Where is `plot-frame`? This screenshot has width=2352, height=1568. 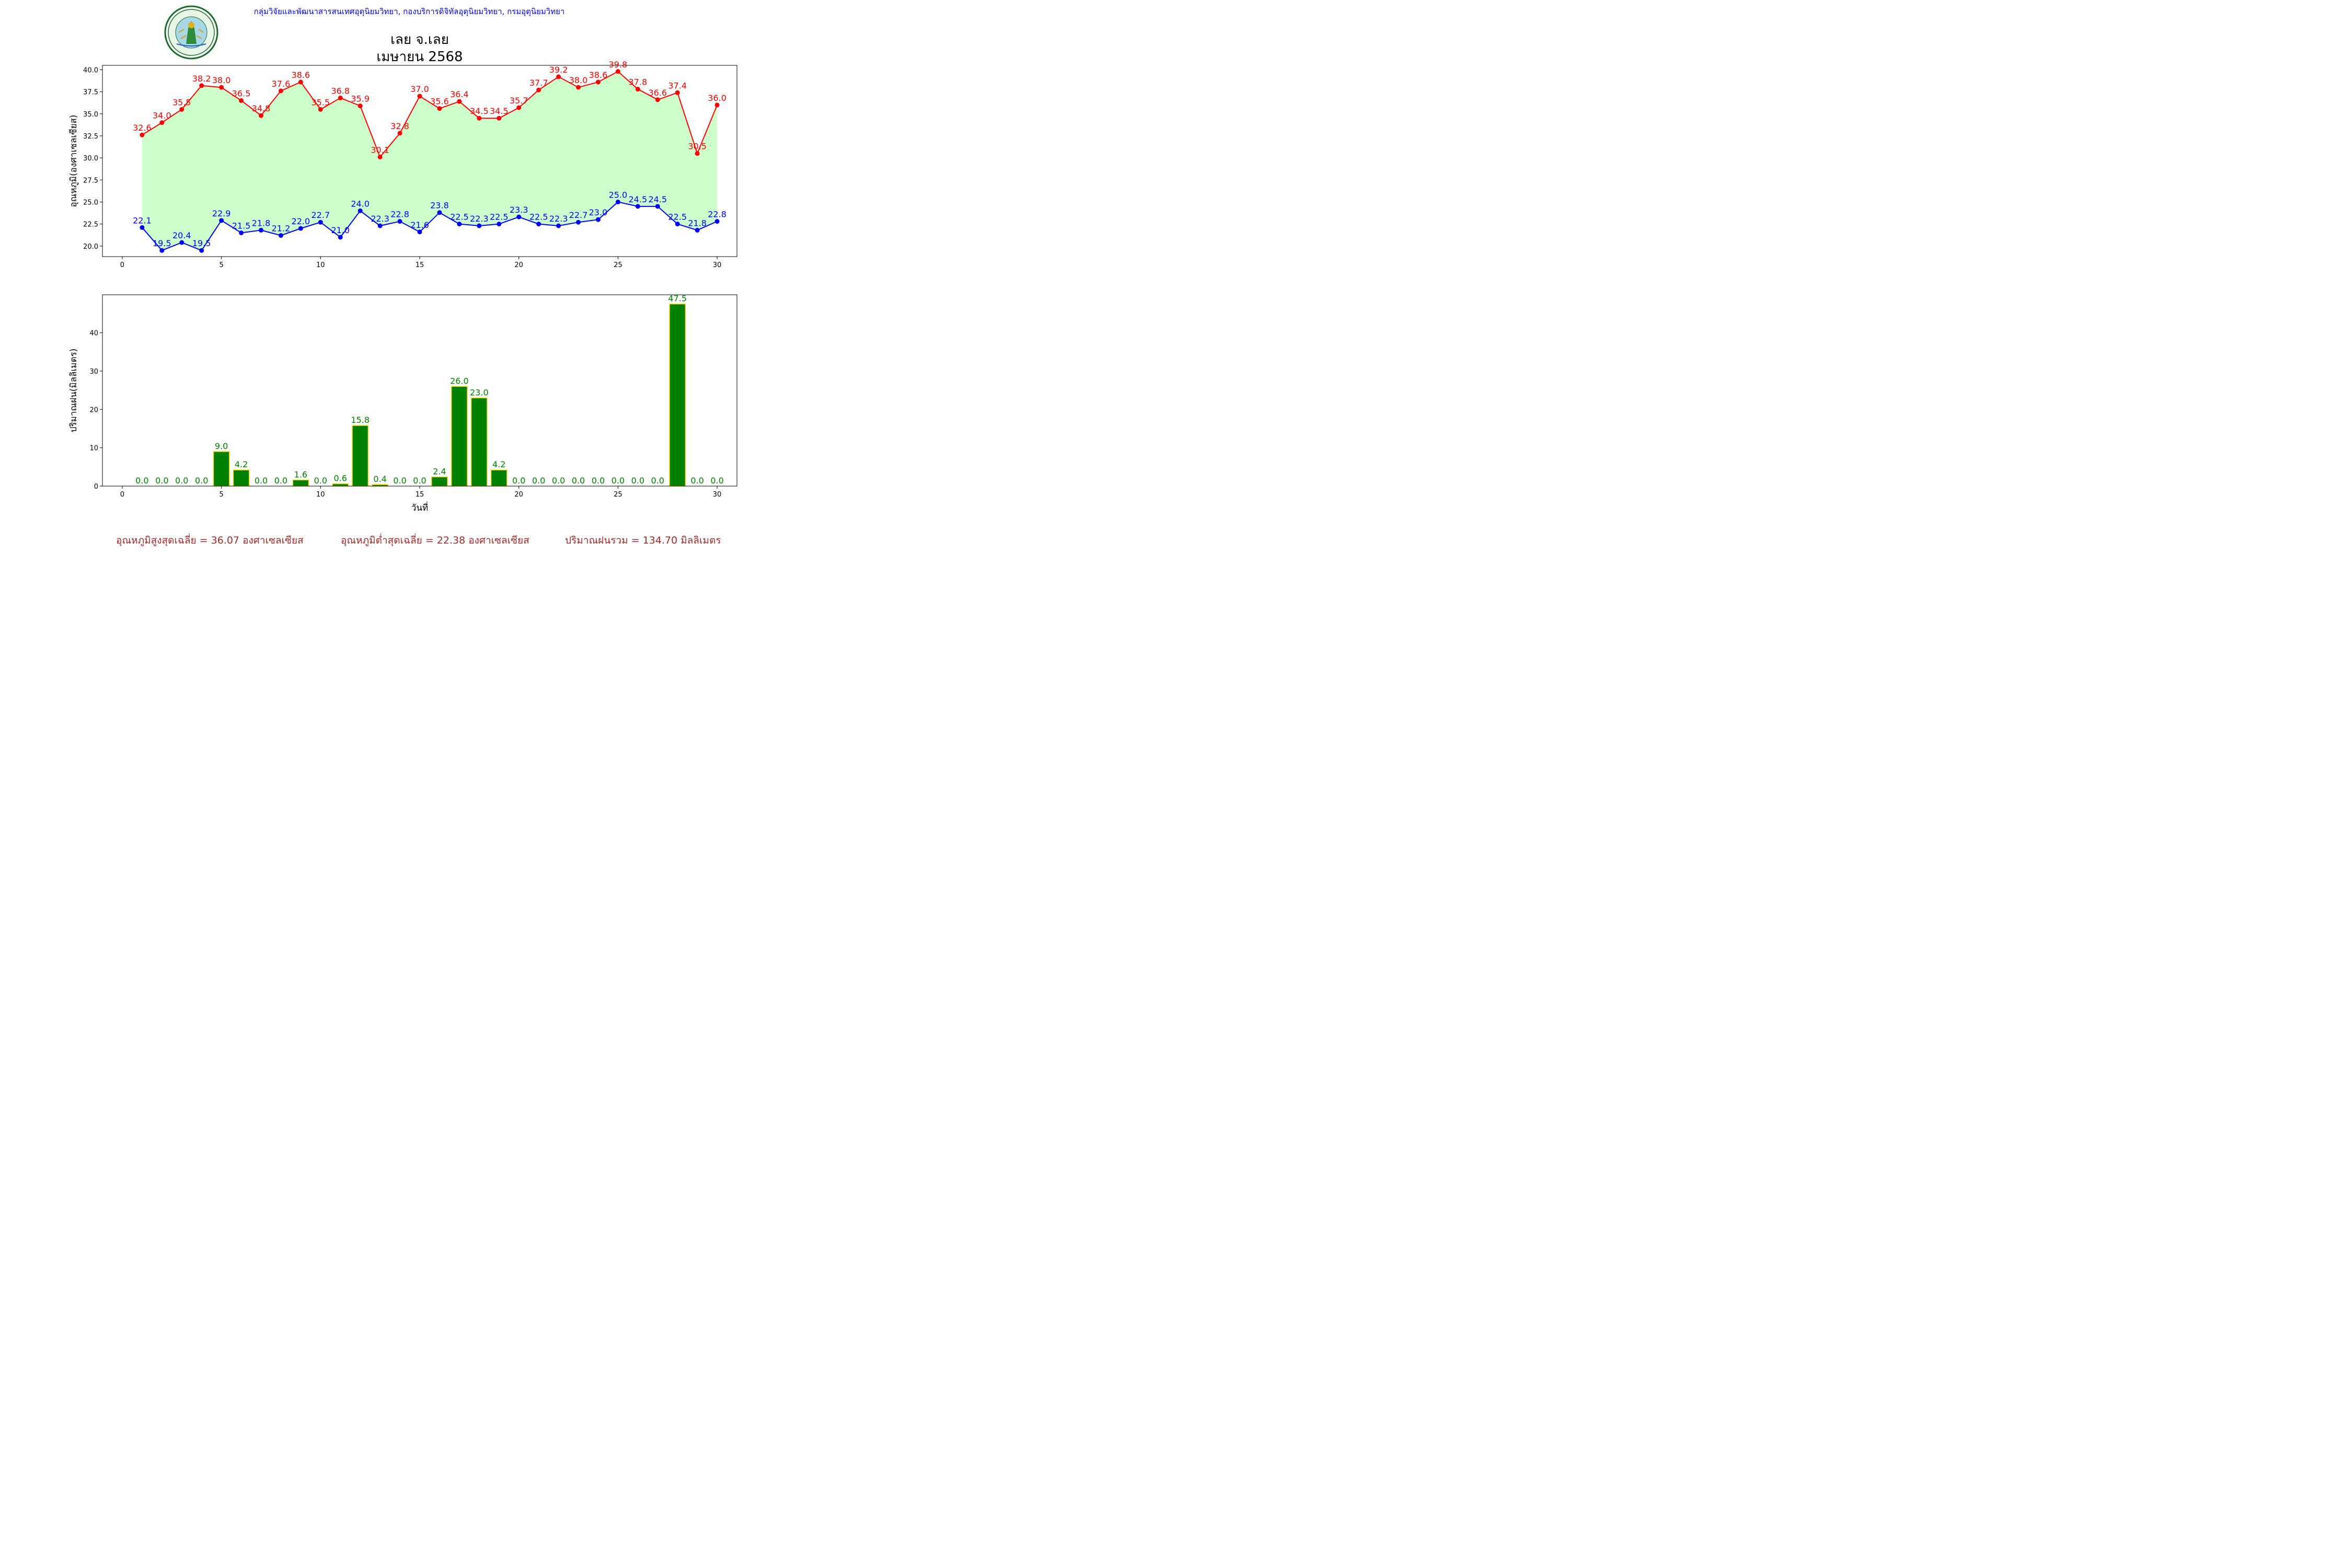 plot-frame is located at coordinates (419, 390).